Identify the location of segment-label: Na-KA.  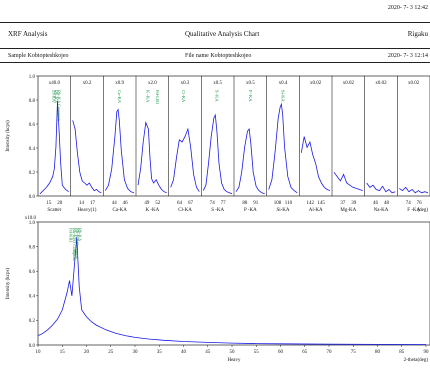
(381, 210).